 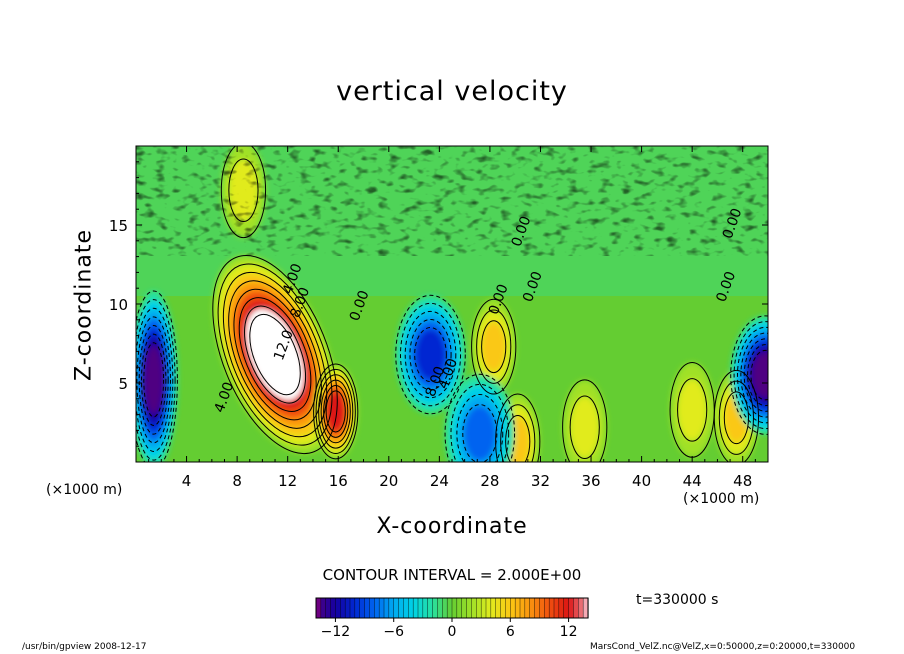 What do you see at coordinates (452, 632) in the screenshot?
I see `colorbar-tick-label: 0` at bounding box center [452, 632].